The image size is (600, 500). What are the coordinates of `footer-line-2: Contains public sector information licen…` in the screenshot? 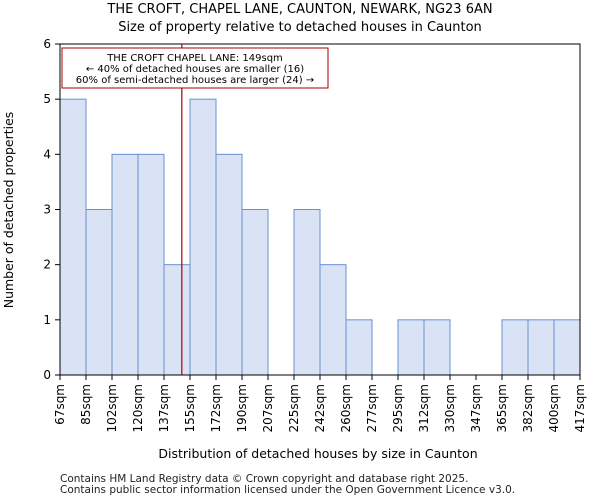 It's located at (288, 490).